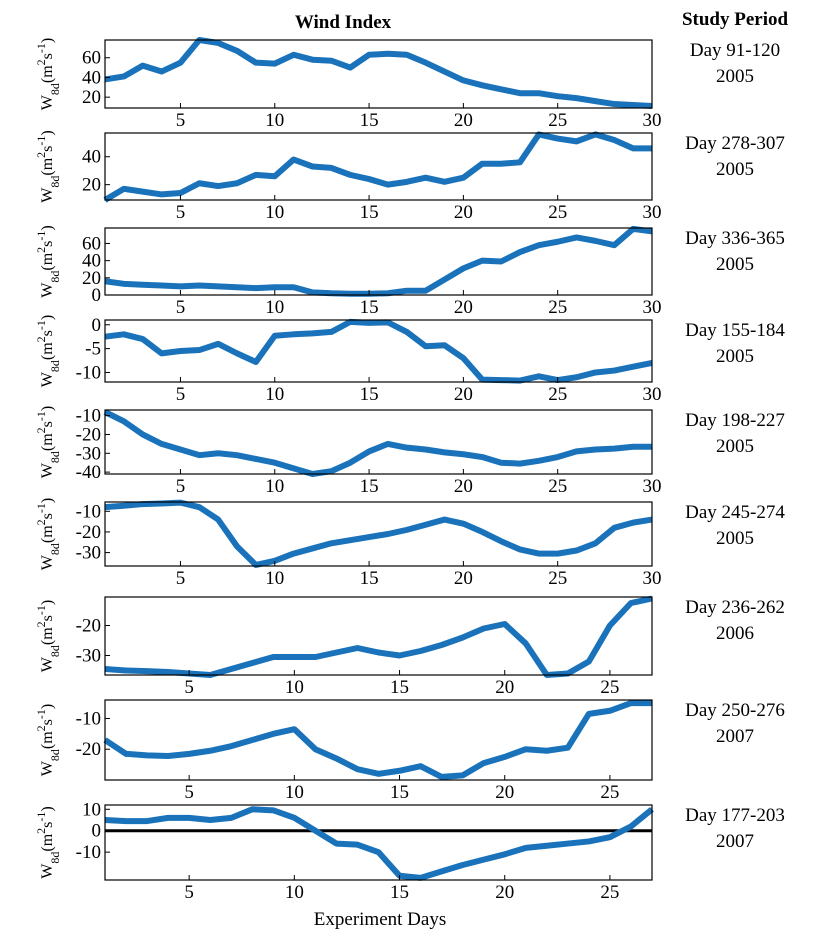  I want to click on chart-title: Wind Index, so click(343, 22).